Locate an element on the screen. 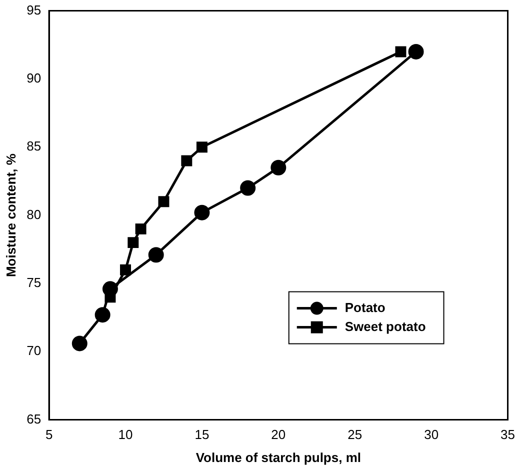  legend-label: Sweet potato is located at coordinates (385, 326).